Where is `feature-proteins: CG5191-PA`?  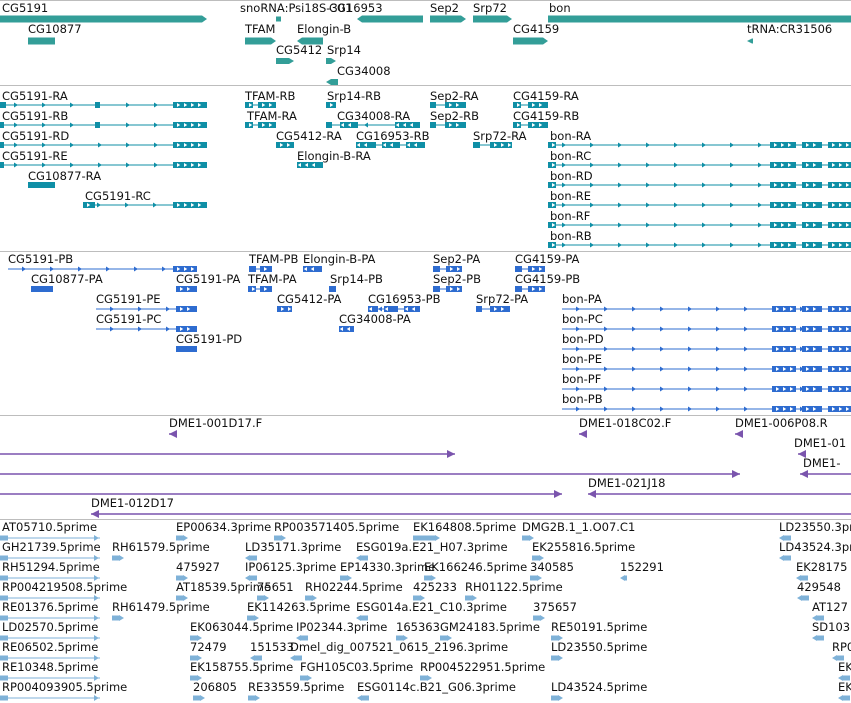
feature-proteins: CG5191-PA is located at coordinates (208, 282).